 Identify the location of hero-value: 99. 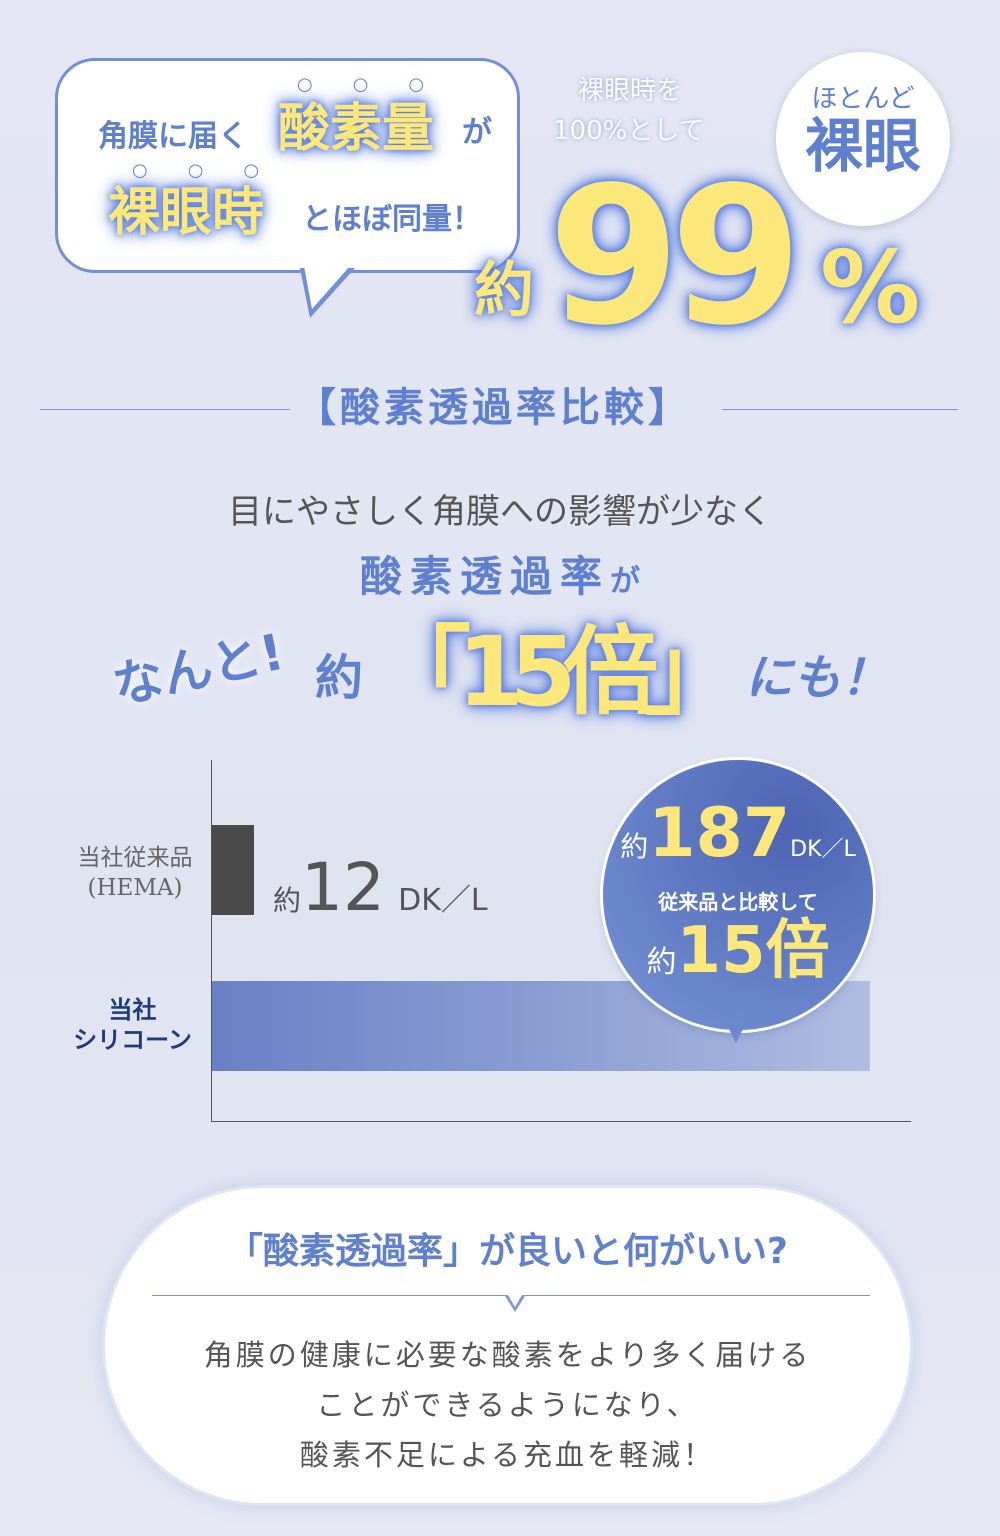
(675, 256).